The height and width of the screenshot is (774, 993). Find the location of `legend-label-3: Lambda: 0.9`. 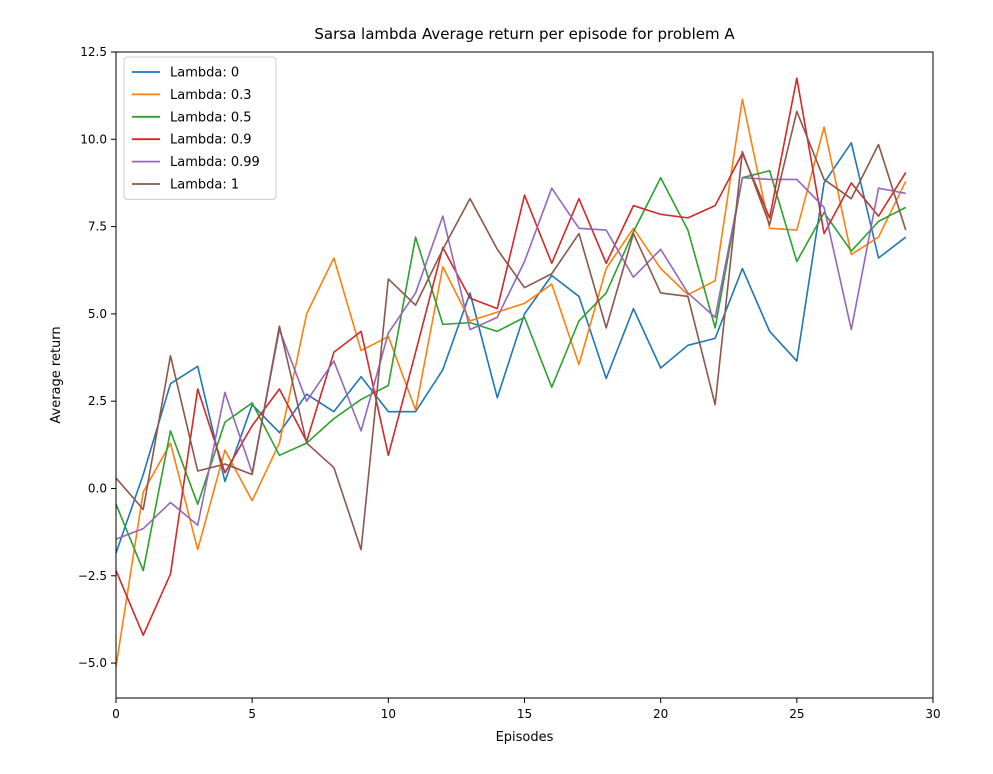

legend-label-3: Lambda: 0.9 is located at coordinates (211, 140).